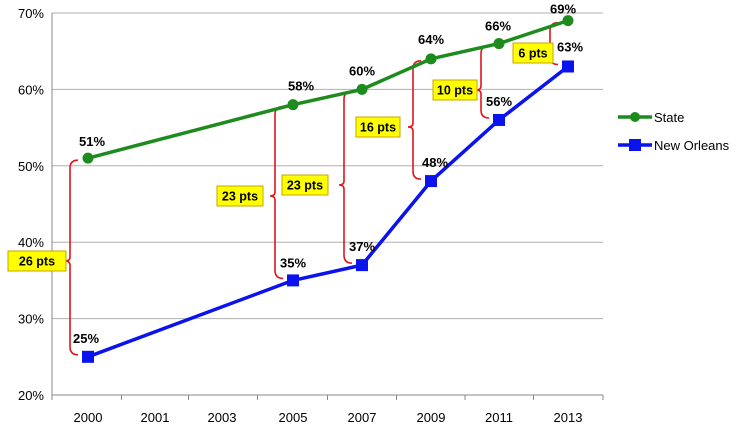 Image resolution: width=744 pixels, height=435 pixels. Describe the element at coordinates (435, 162) in the screenshot. I see `data-label: 48%` at that location.